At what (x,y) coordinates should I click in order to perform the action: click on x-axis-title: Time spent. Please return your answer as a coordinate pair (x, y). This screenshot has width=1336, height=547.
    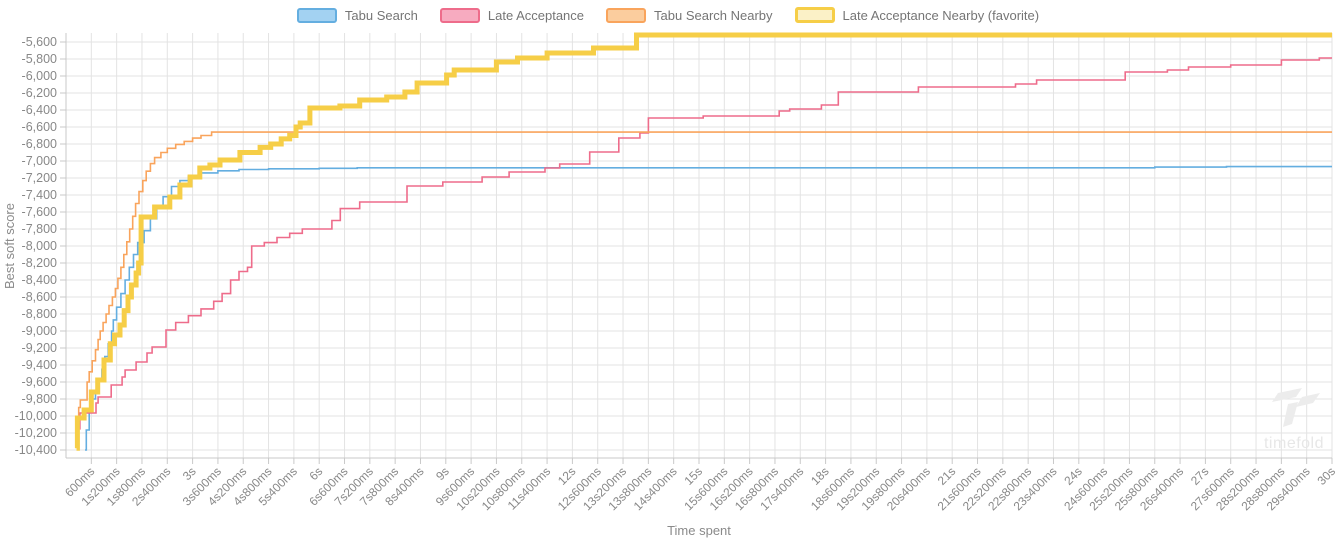
    Looking at the image, I should click on (699, 530).